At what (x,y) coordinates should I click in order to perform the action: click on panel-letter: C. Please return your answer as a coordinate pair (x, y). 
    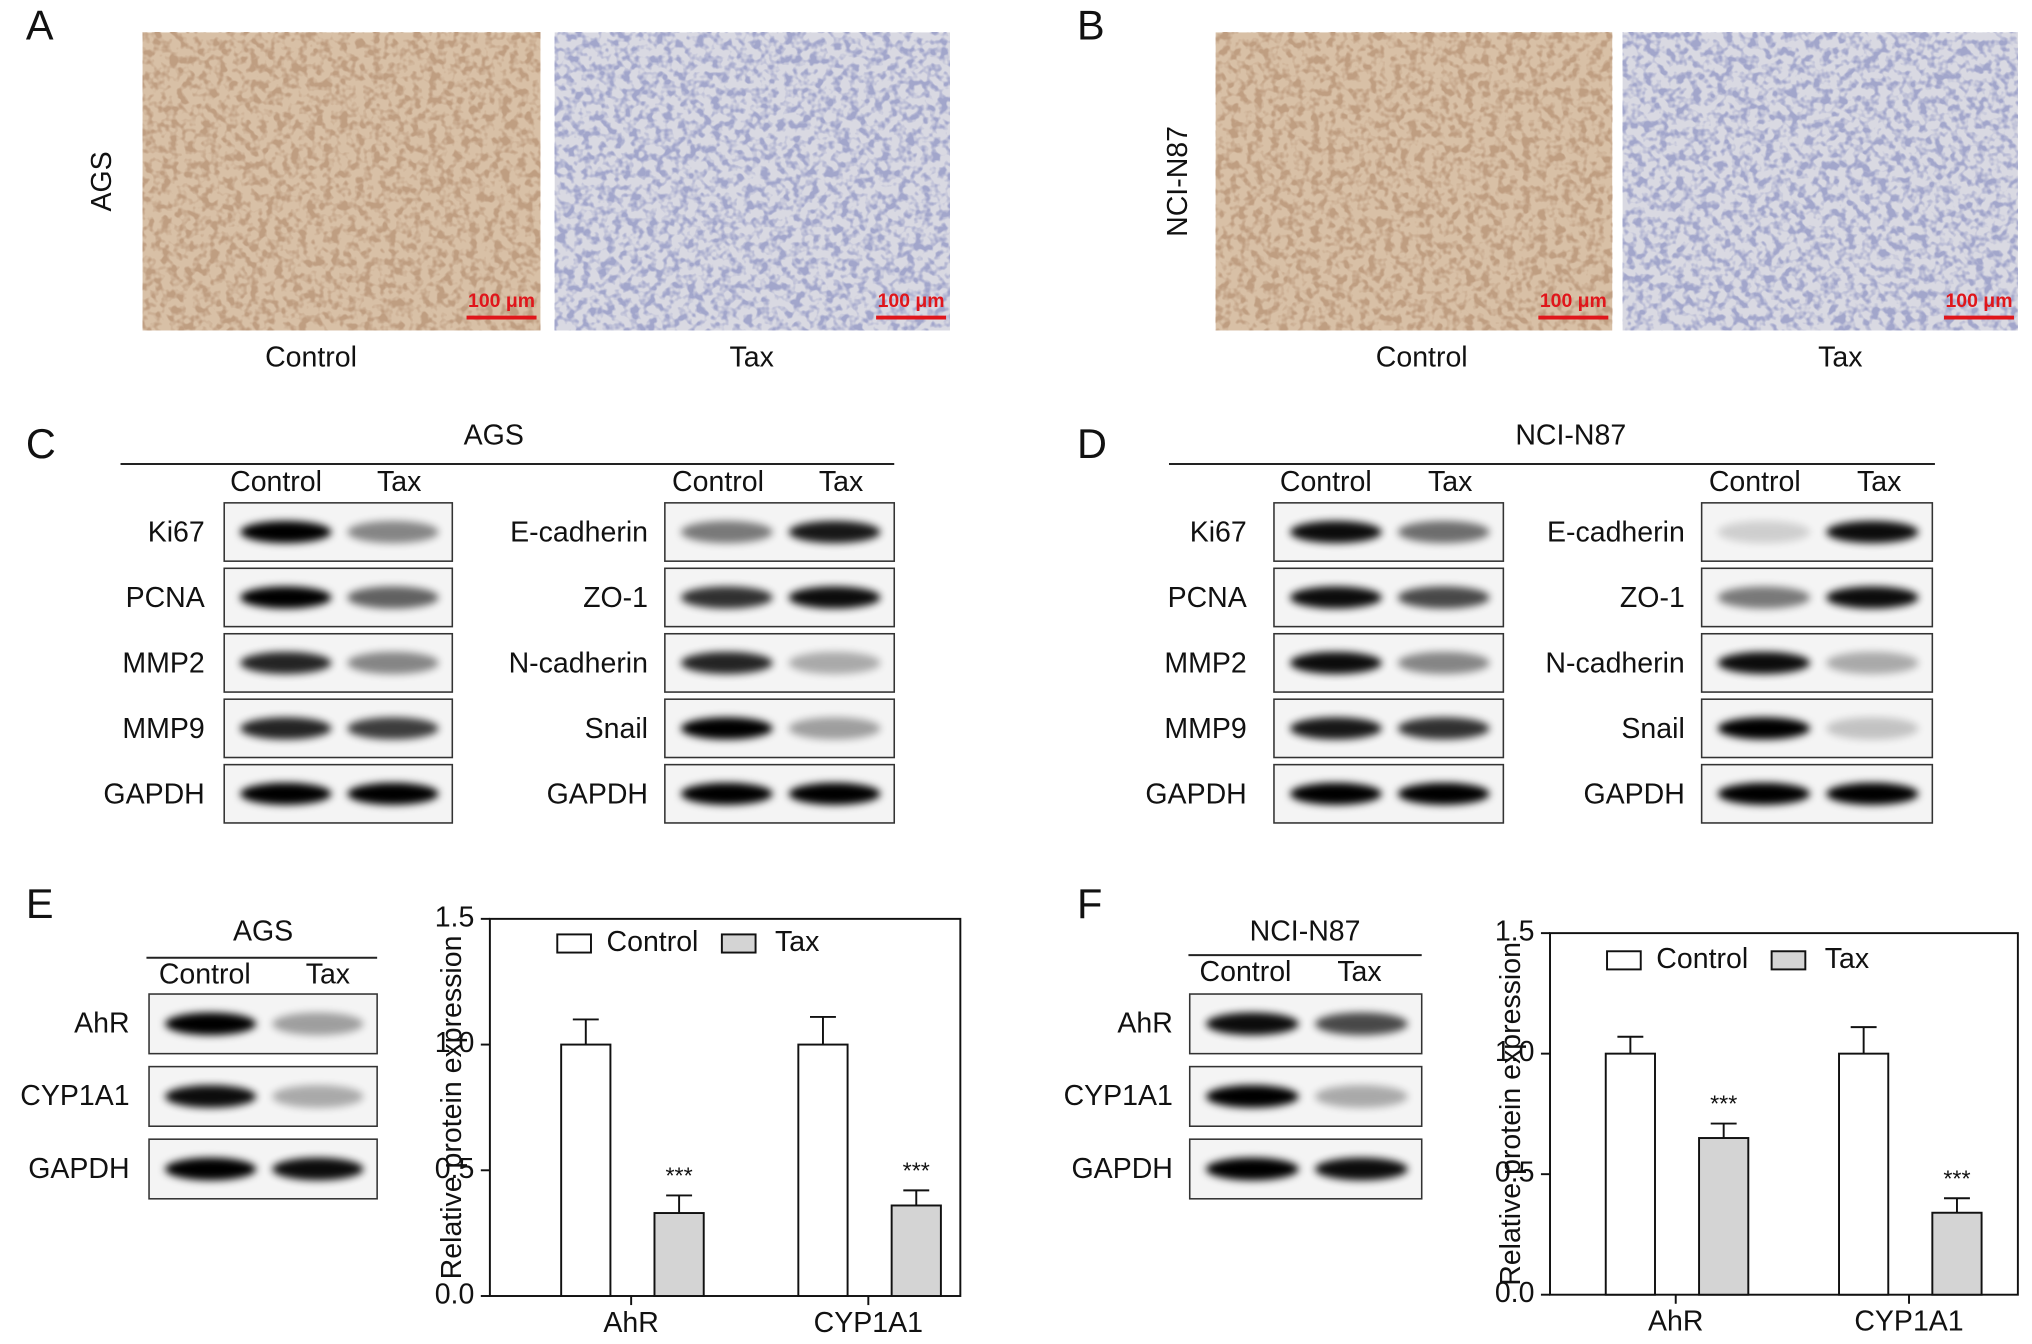
    Looking at the image, I should click on (41, 443).